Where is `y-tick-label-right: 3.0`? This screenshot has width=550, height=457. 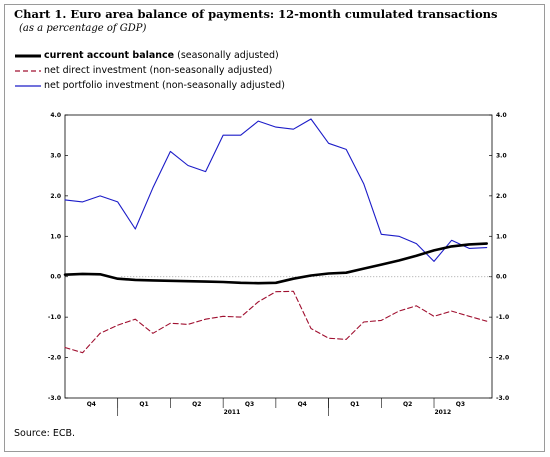 y-tick-label-right: 3.0 is located at coordinates (501, 155).